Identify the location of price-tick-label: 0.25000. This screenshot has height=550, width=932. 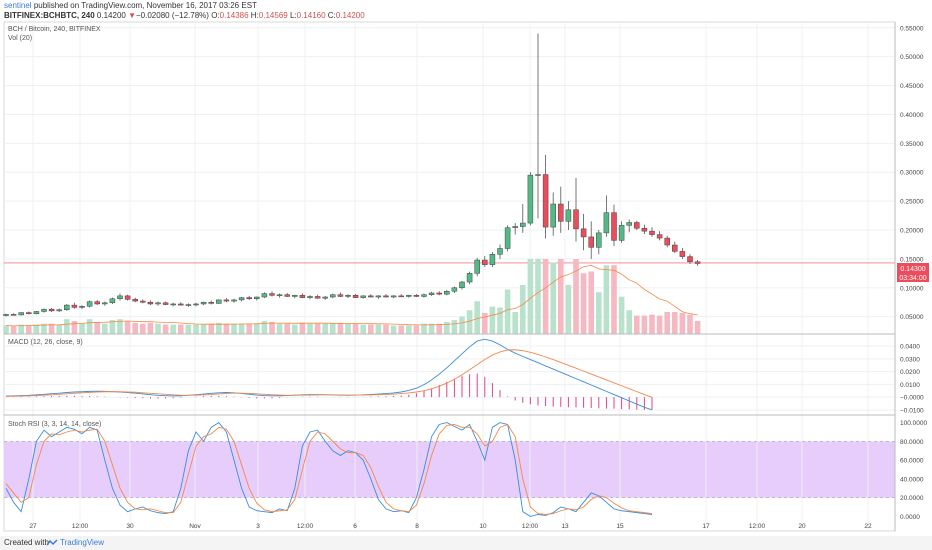
(912, 202).